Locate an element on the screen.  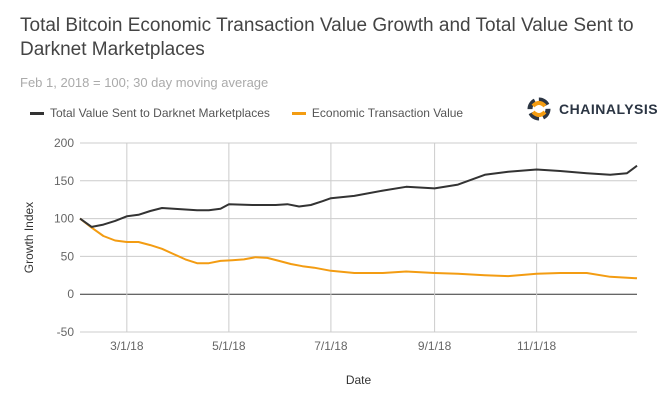
chainalysis-logo: CHAINALYSIS is located at coordinates (592, 109).